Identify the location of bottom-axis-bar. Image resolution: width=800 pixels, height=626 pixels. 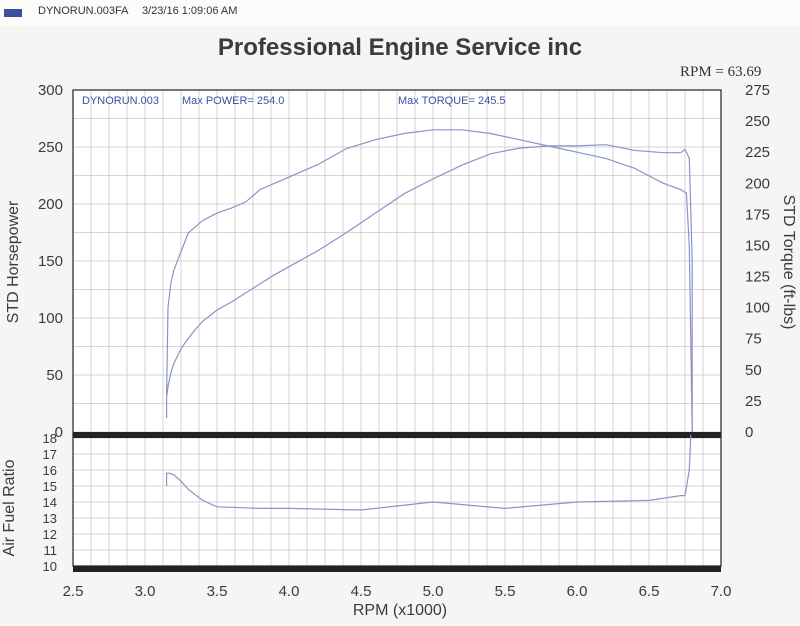
(397, 569).